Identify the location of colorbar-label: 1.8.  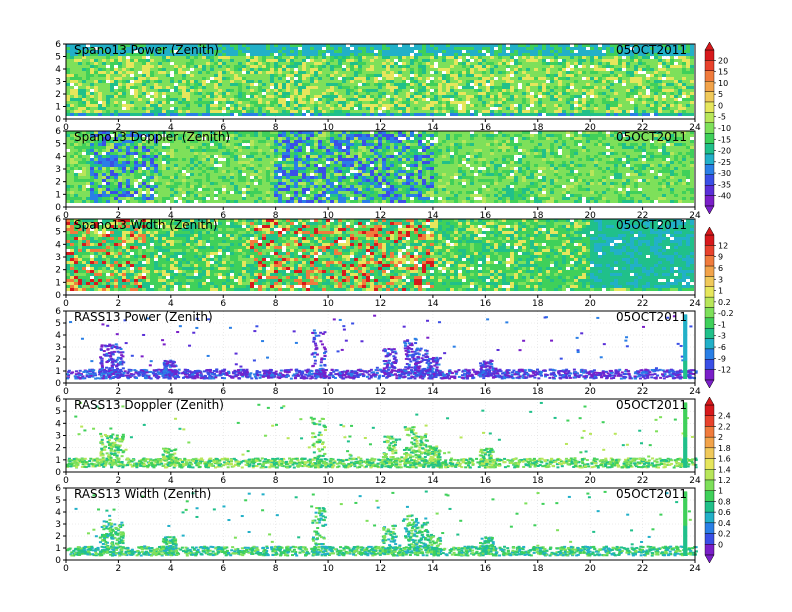
(724, 448).